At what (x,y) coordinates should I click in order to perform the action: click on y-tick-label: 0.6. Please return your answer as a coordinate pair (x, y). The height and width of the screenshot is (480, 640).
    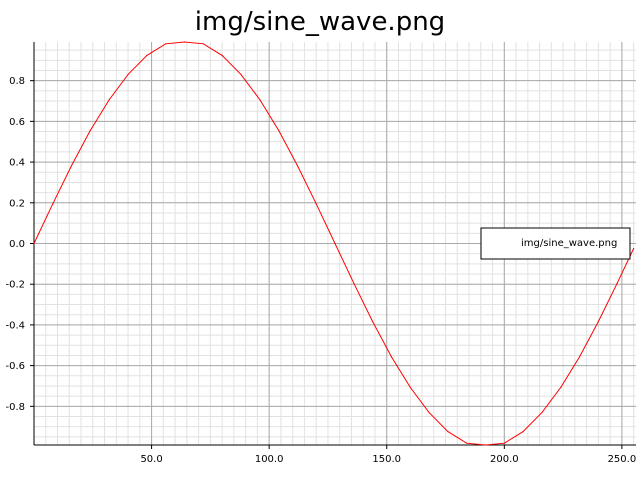
    Looking at the image, I should click on (17, 122).